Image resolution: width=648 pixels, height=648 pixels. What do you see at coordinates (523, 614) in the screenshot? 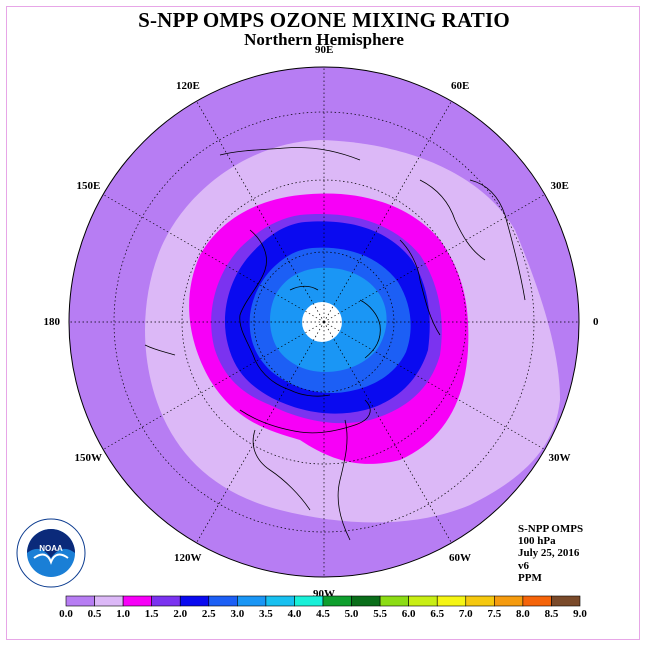
I see `colorbar-tick-label: 8.0` at bounding box center [523, 614].